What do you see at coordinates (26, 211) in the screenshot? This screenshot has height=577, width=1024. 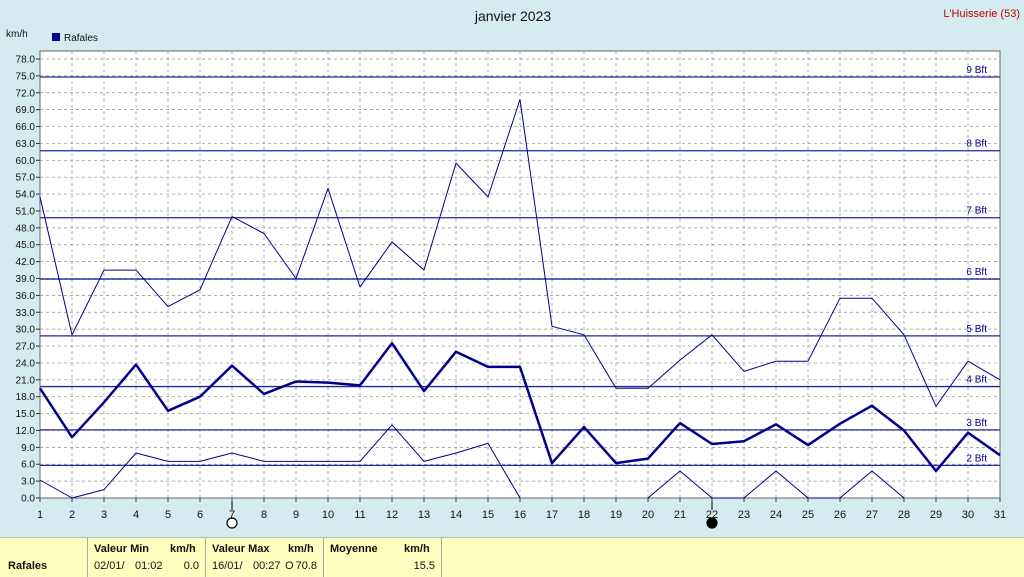 I see `y-tick-label: 51.0` at bounding box center [26, 211].